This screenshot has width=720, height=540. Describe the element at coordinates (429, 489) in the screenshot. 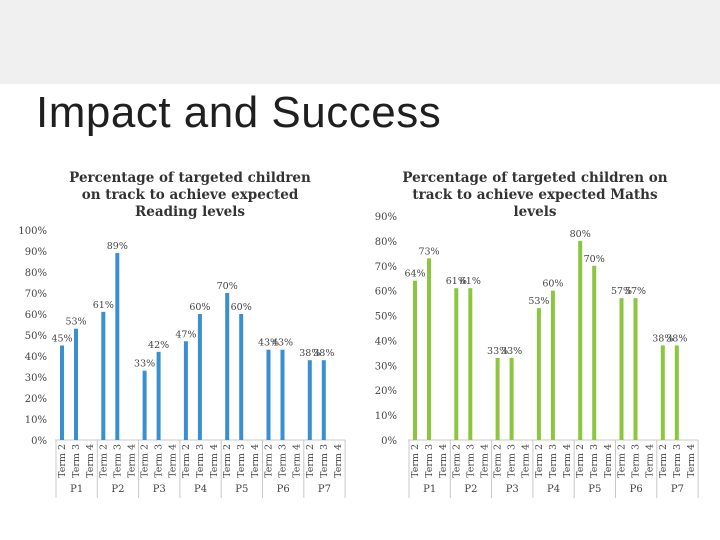

I see `maths-group-label: P1` at that location.